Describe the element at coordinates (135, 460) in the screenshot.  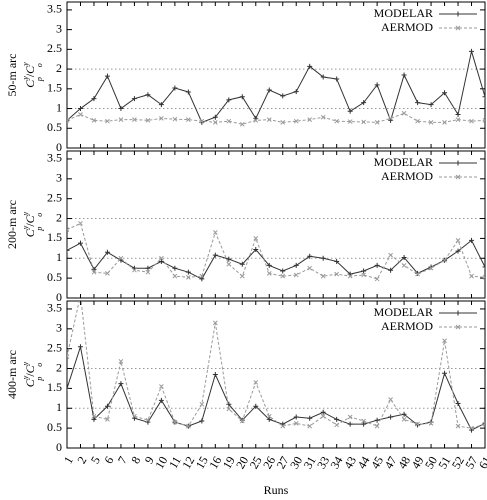
I see `x-tick-label: 8` at that location.